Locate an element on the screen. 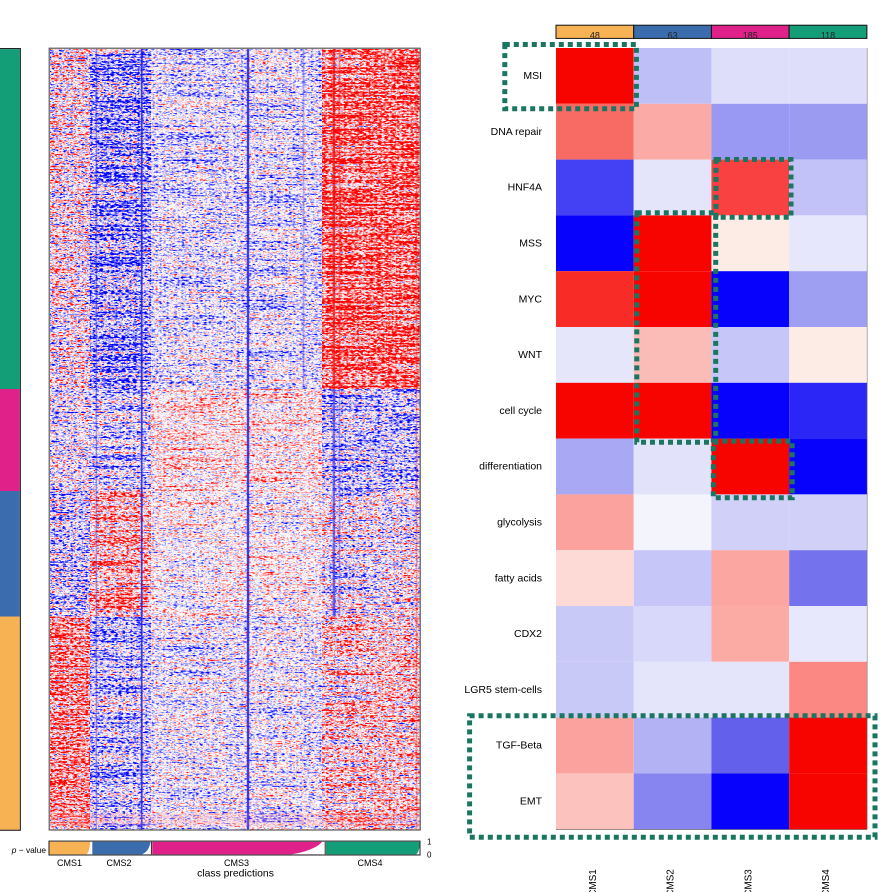 This screenshot has width=891, height=892. svg-text: MYC is located at coordinates (531, 299).